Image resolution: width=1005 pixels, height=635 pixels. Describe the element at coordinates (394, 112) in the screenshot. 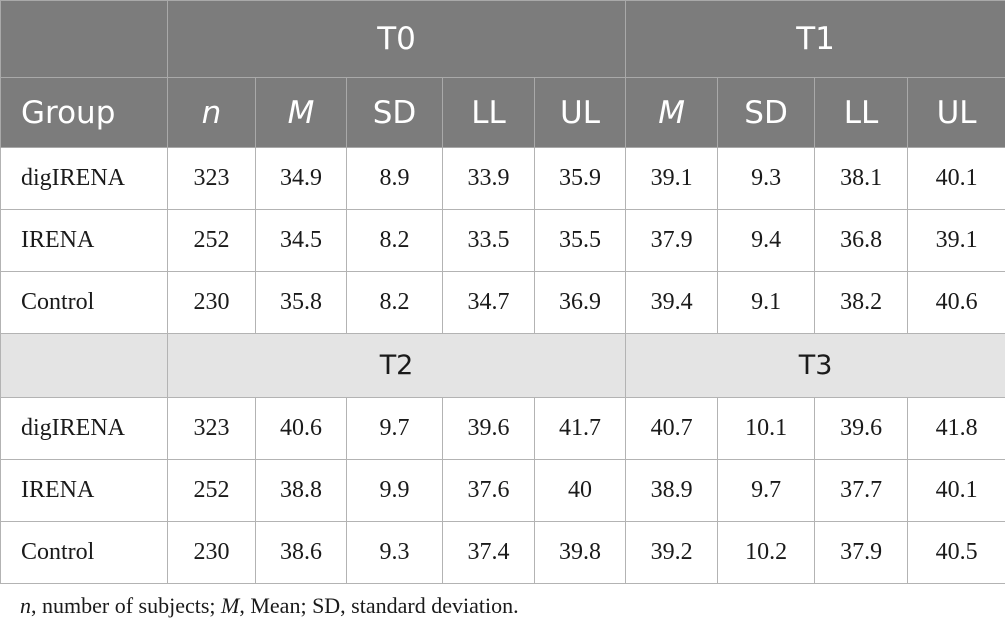

I see `col-header-t0-sd: SD` at that location.